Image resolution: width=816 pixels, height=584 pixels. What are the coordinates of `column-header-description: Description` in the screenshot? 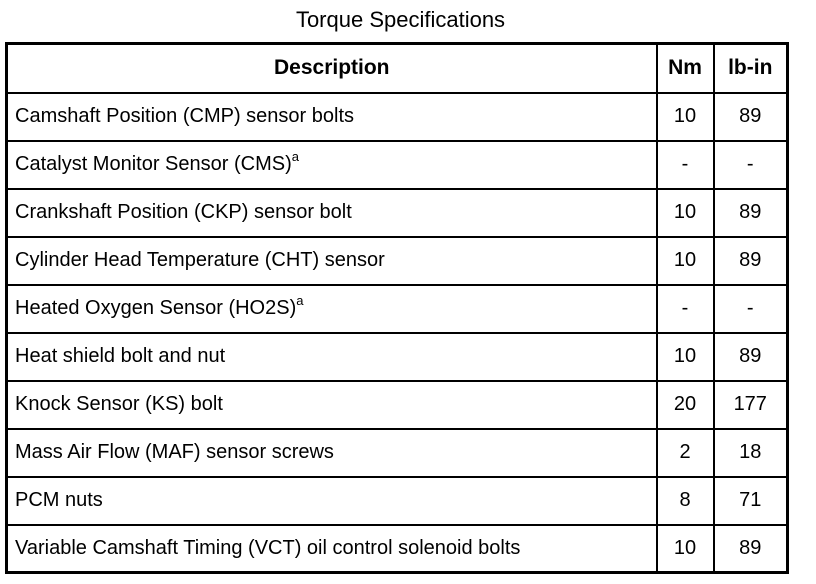 It's located at (331, 68).